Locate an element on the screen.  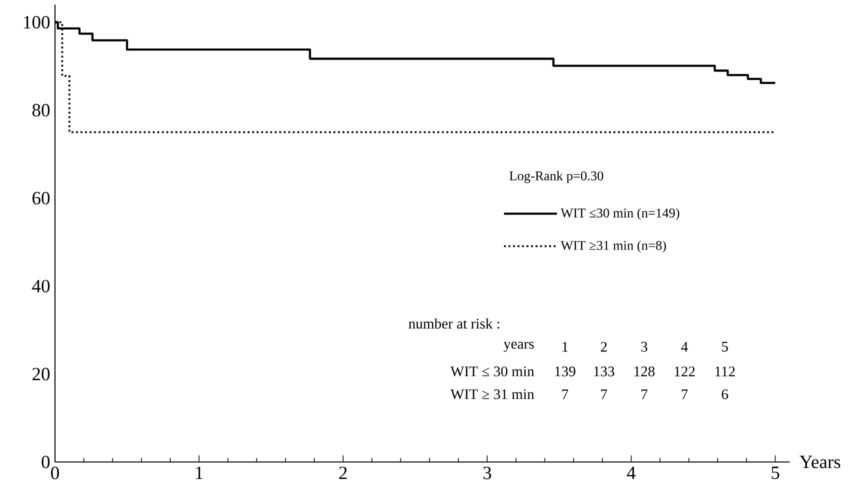
annotation: 139 is located at coordinates (565, 371).